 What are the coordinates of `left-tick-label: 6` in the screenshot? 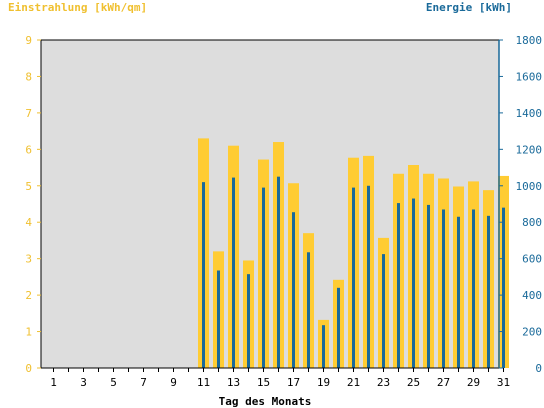 It's located at (28, 149).